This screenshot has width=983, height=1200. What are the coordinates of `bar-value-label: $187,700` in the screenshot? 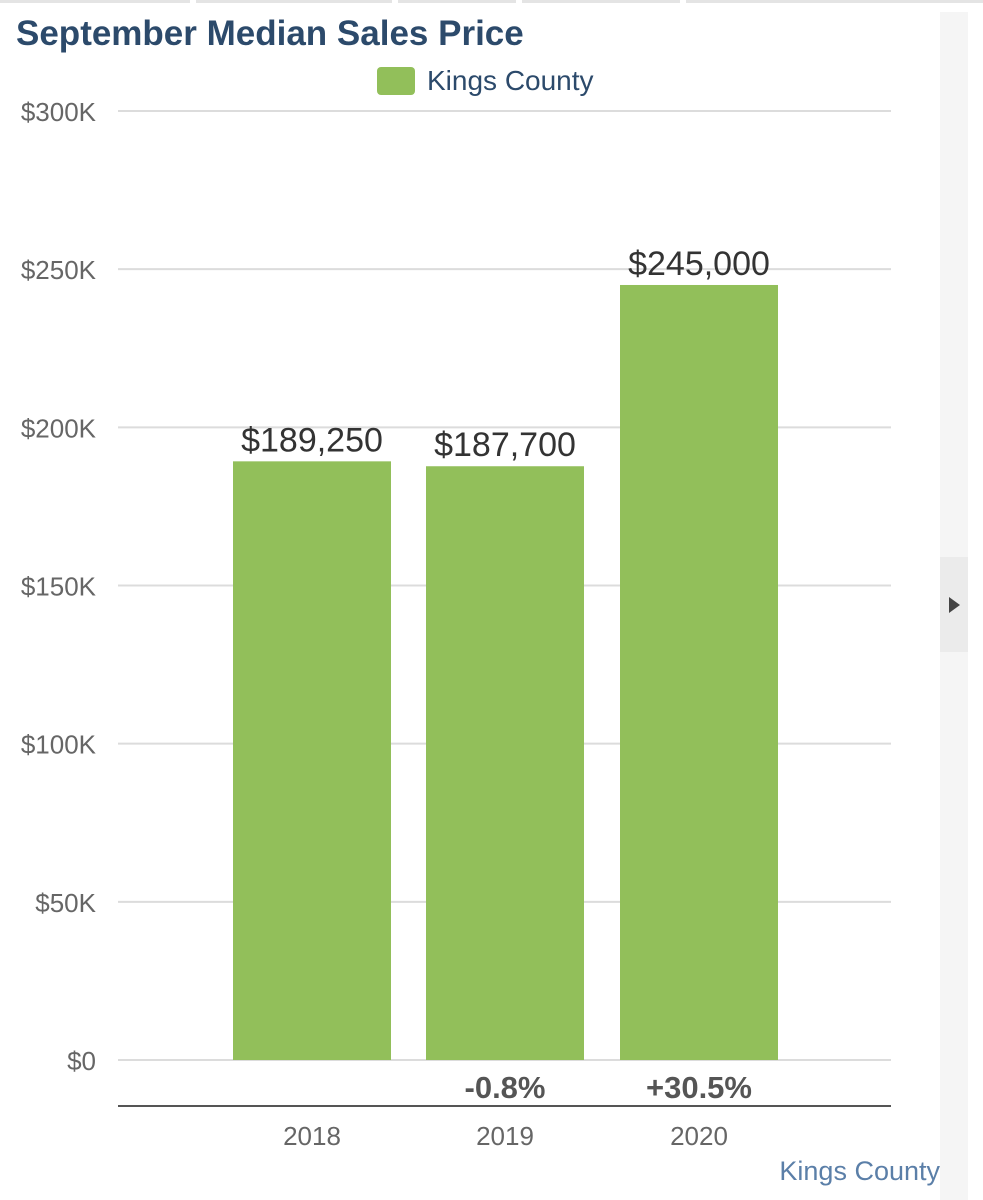 It's located at (505, 445).